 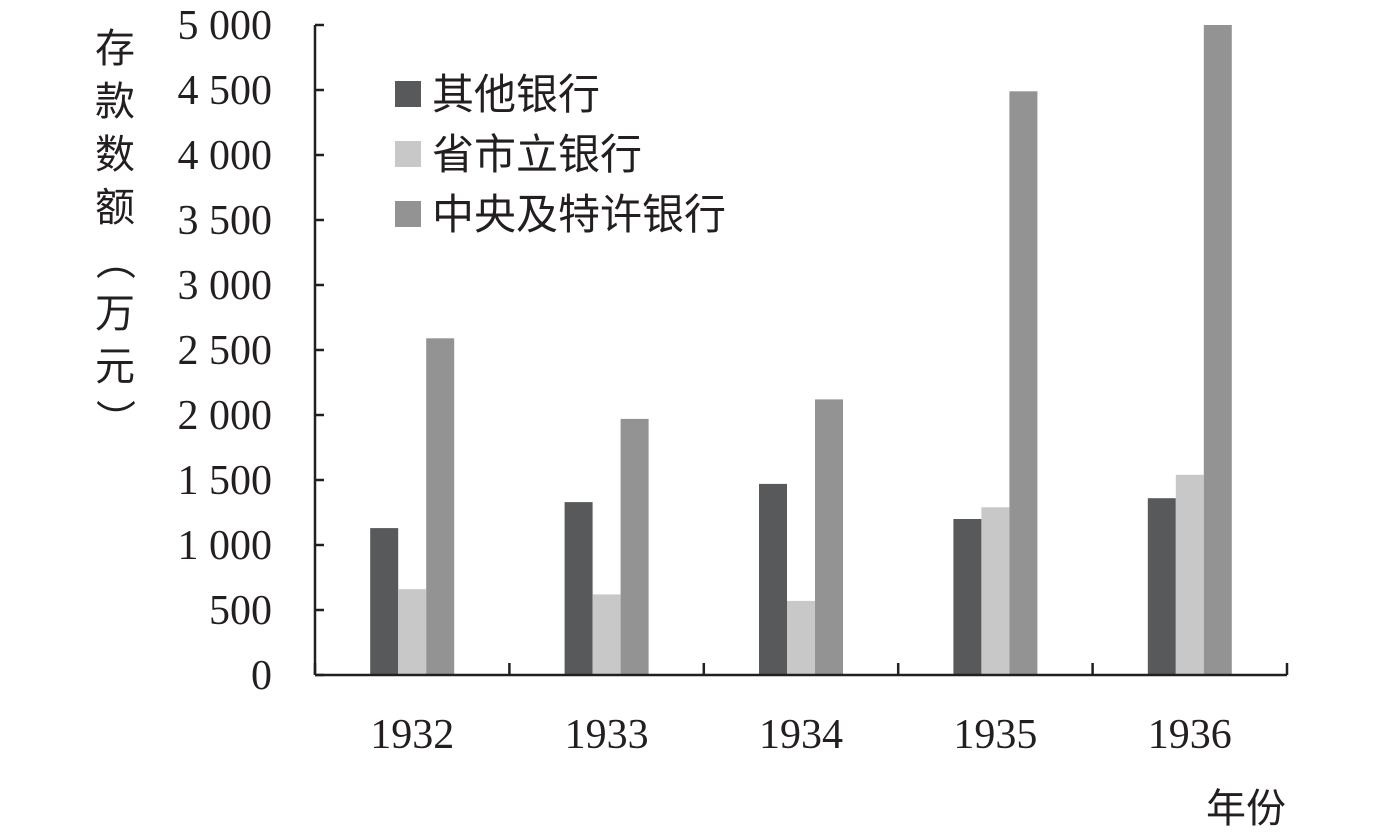 I want to click on y-tick-label: 1 000, so click(x=225, y=546).